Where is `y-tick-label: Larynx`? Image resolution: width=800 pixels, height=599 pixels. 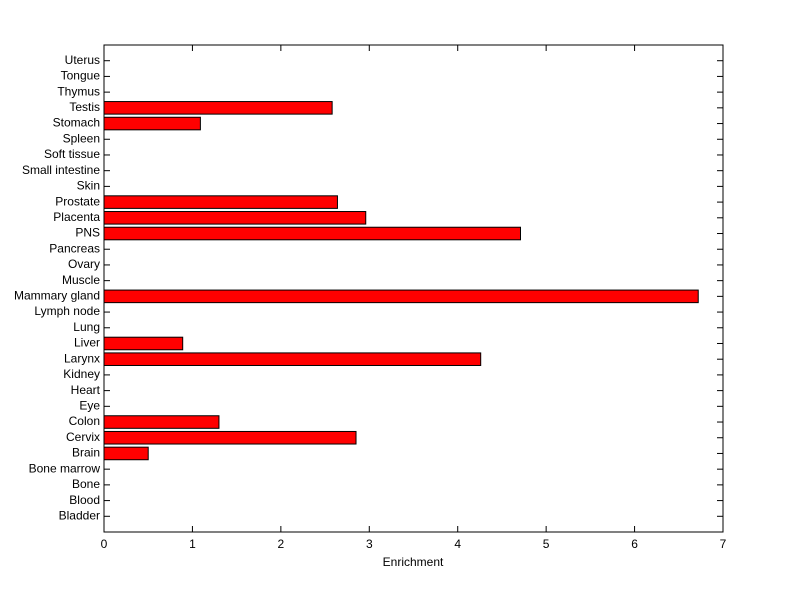 y-tick-label: Larynx is located at coordinates (82, 358).